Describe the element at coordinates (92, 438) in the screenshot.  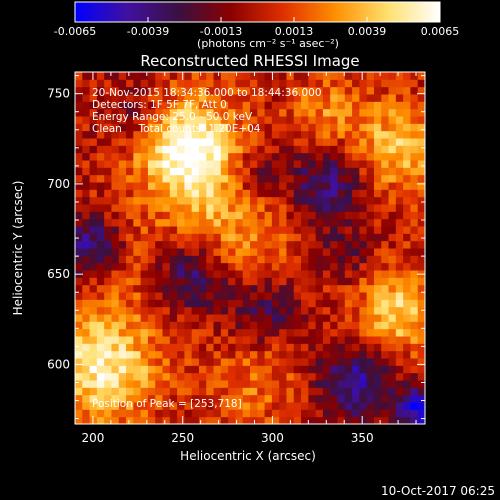
I see `x-tick-label: 200` at that location.